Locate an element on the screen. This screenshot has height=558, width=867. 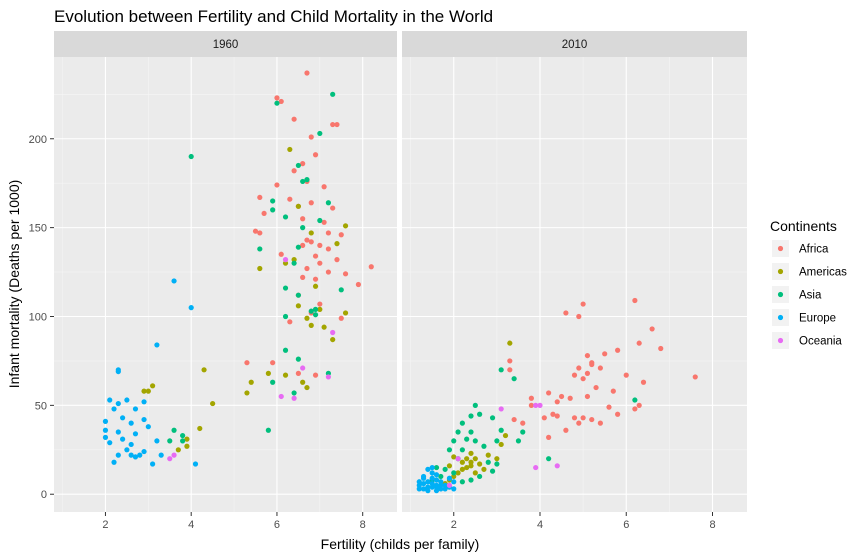
facet-strip-label: 1960 is located at coordinates (226, 45).